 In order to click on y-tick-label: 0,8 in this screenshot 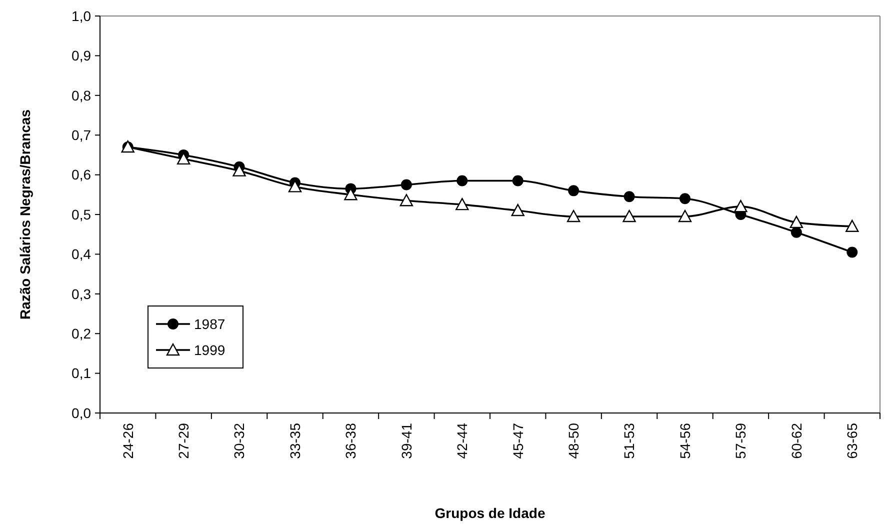, I will do `click(82, 95)`.